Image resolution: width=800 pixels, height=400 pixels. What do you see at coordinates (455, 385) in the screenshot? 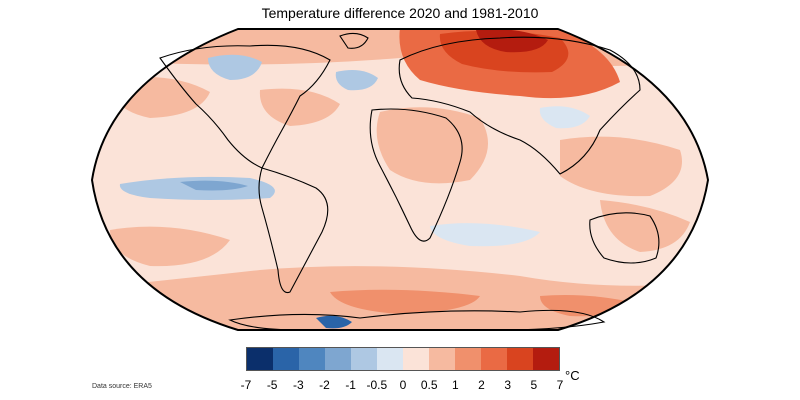
I see `colorbar-tick-label: 1` at bounding box center [455, 385].